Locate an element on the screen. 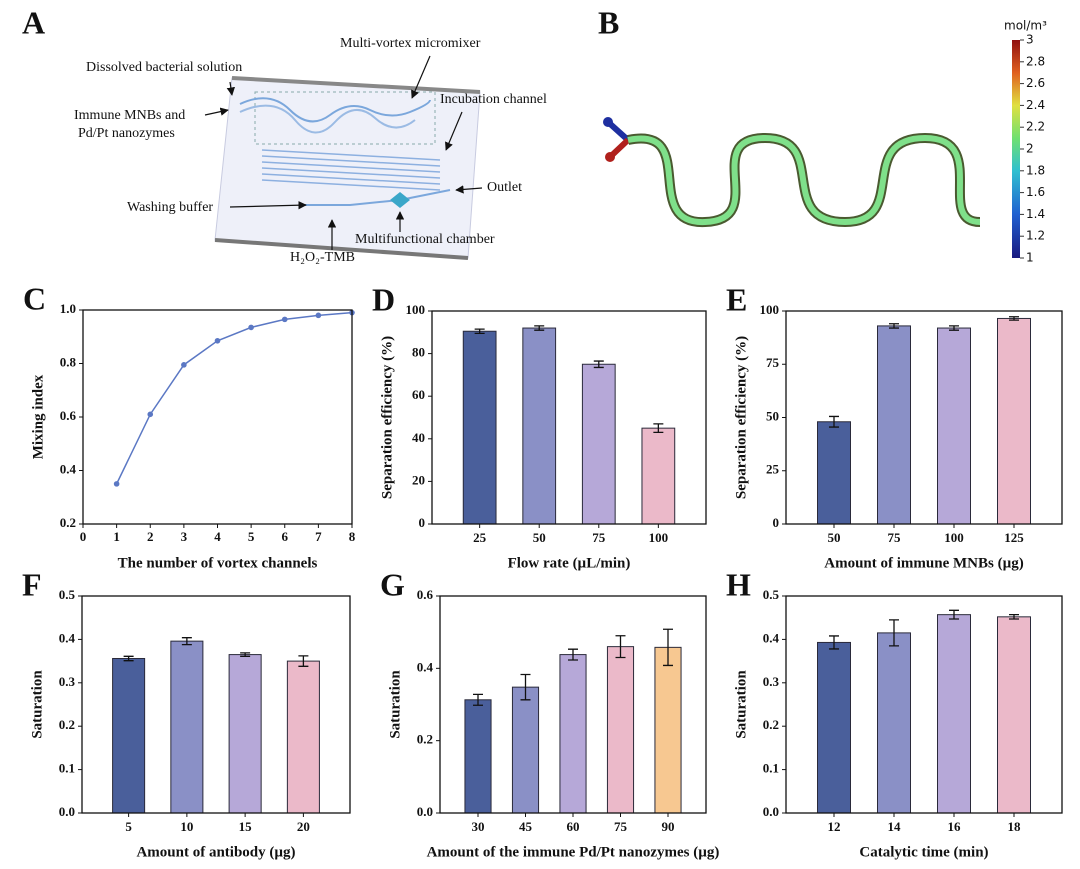  y-tick-label: 1.0 is located at coordinates (68, 308).